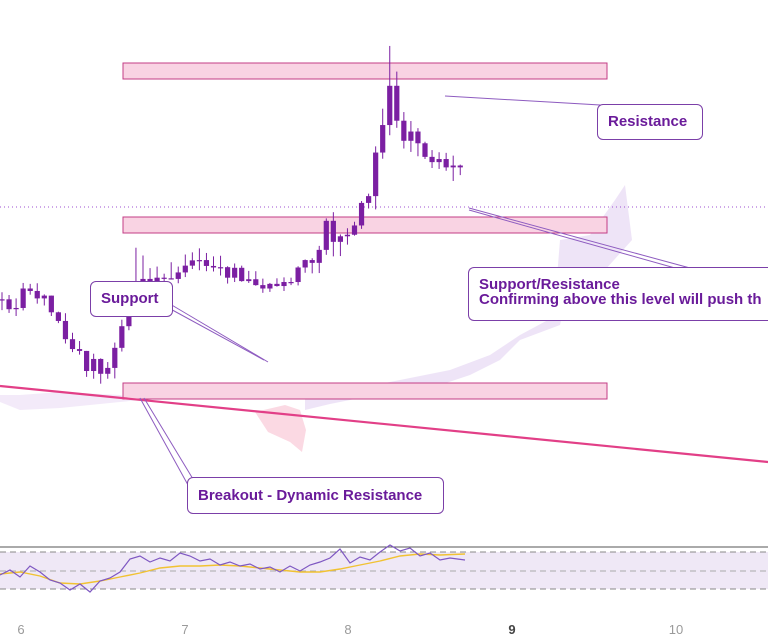 This screenshot has height=644, width=768. I want to click on x-tick-6: 6, so click(21, 629).